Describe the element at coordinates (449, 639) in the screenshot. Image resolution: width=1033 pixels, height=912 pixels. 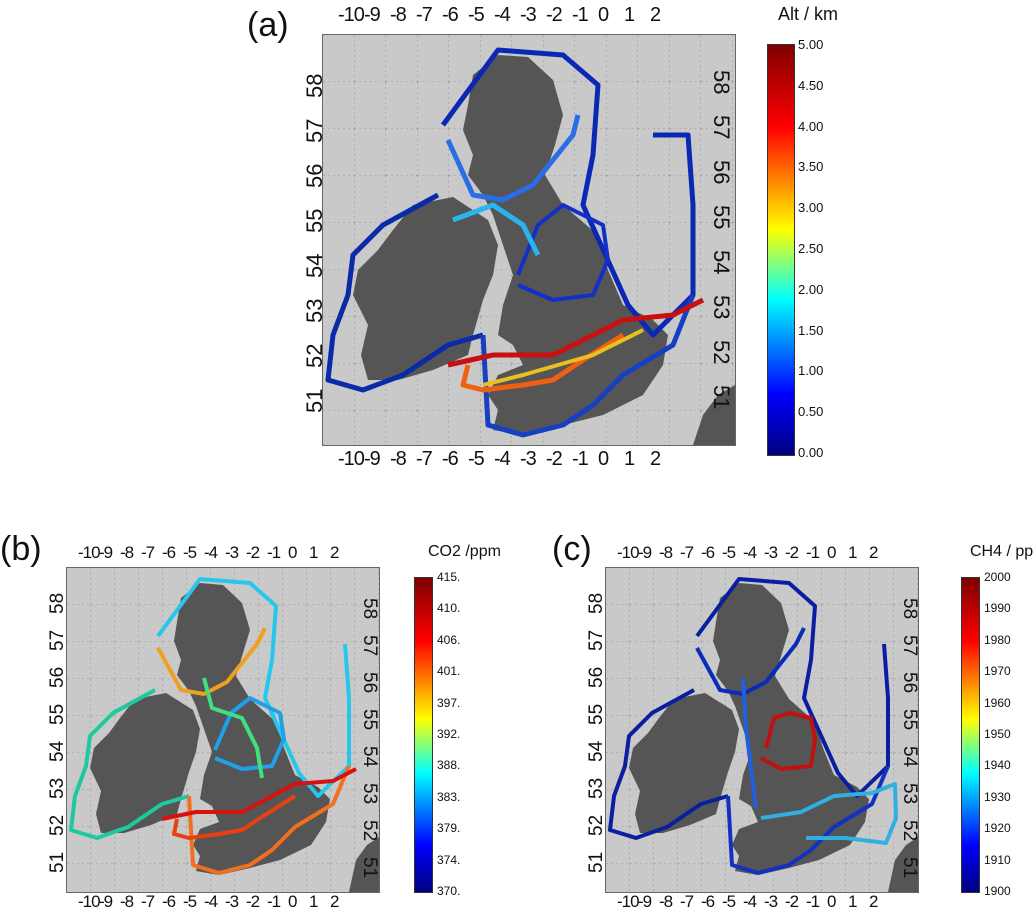
I see `colorbar-tick-label: 406.` at that location.